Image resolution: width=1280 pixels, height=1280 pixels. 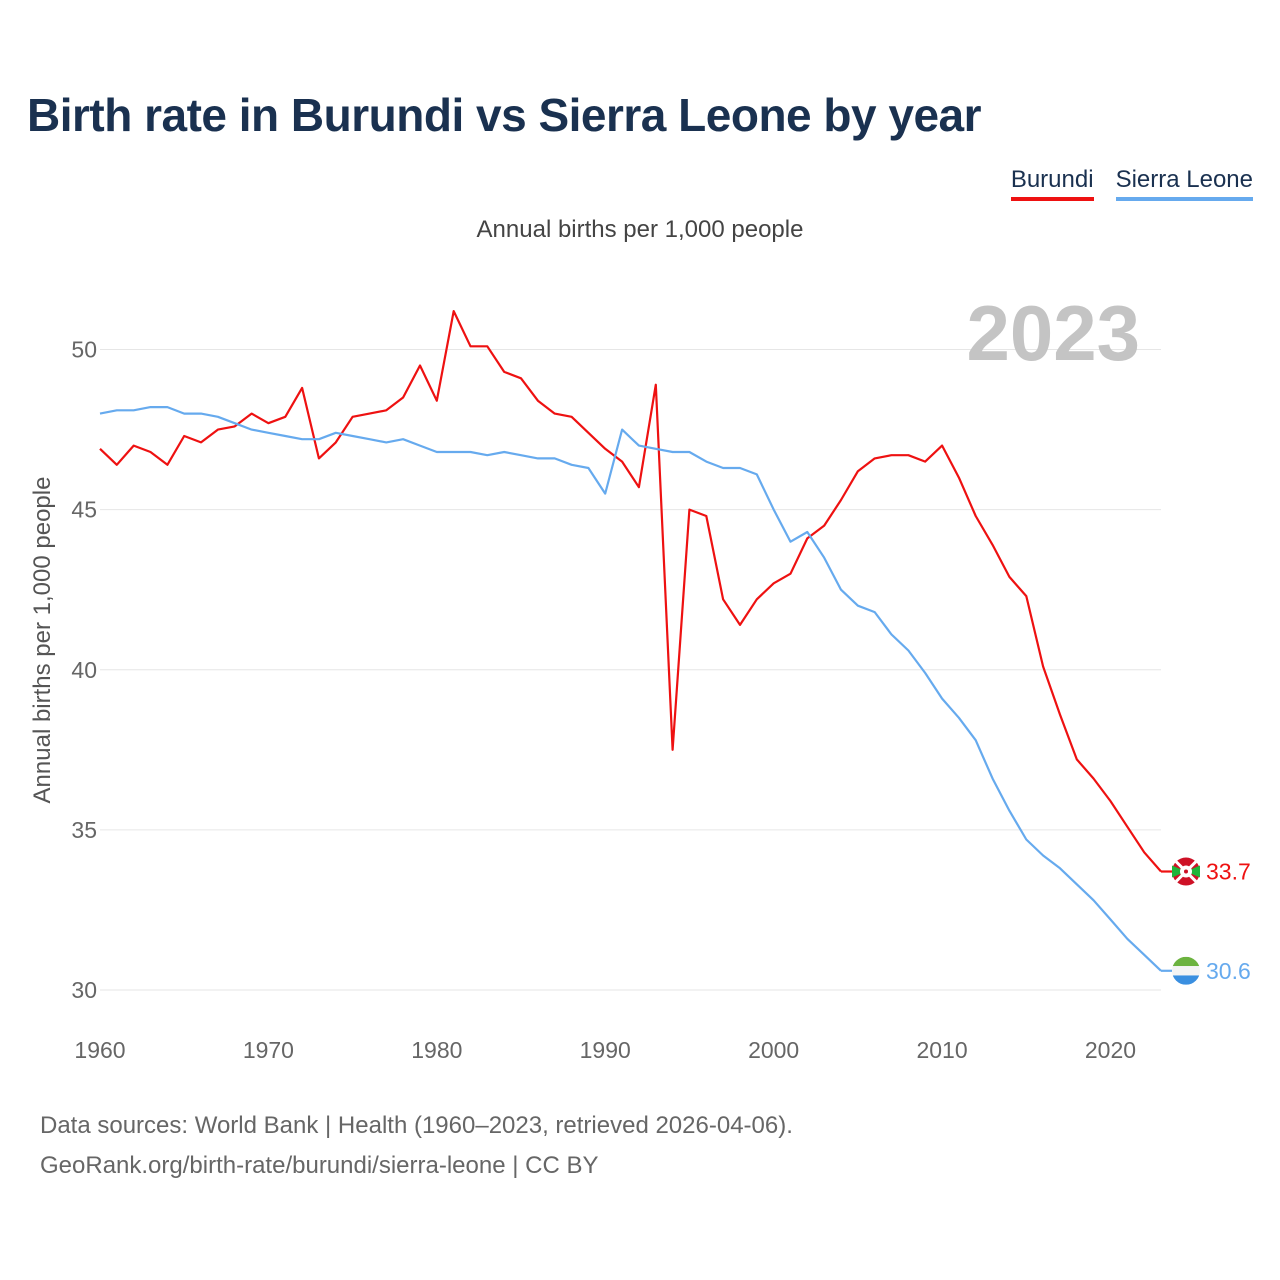 What do you see at coordinates (84, 350) in the screenshot?
I see `y-tick-label: 50` at bounding box center [84, 350].